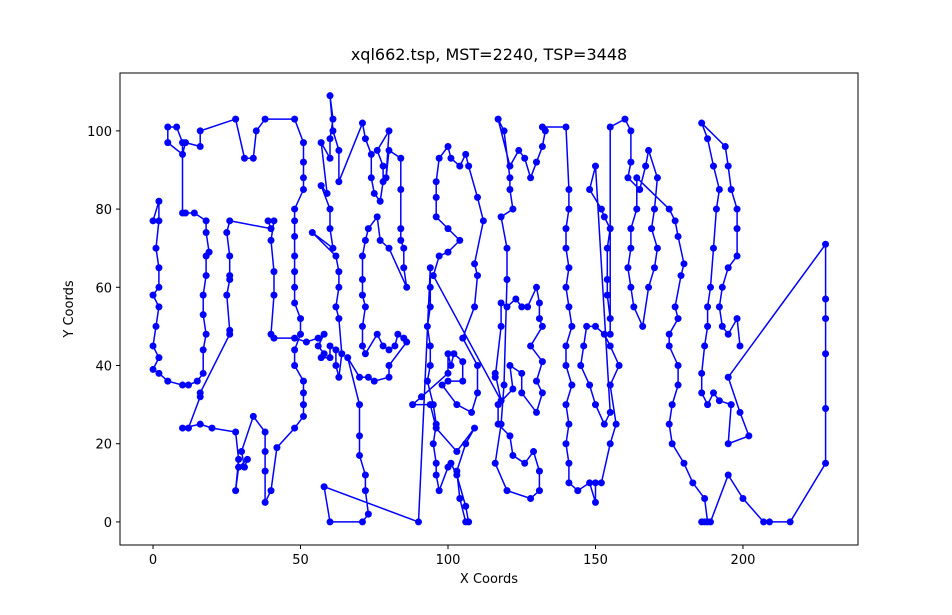 The height and width of the screenshot is (615, 952). What do you see at coordinates (103, 210) in the screenshot?
I see `y-tick-label: 80` at bounding box center [103, 210].